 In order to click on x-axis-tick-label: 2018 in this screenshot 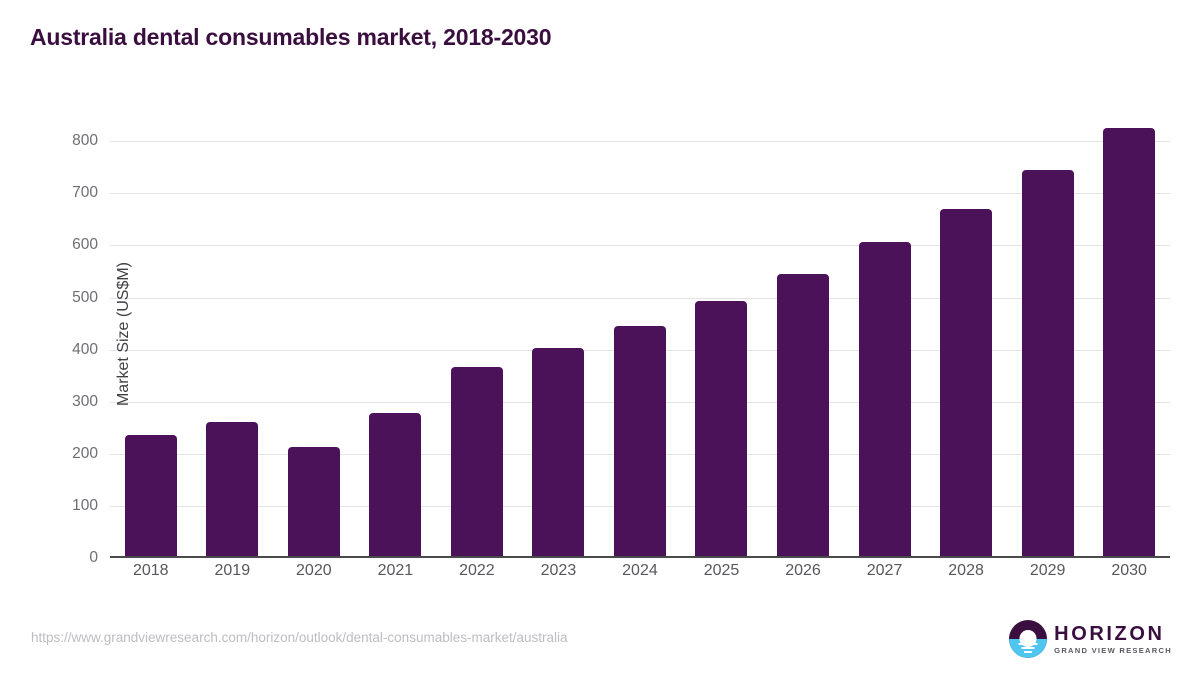, I will do `click(150, 570)`.